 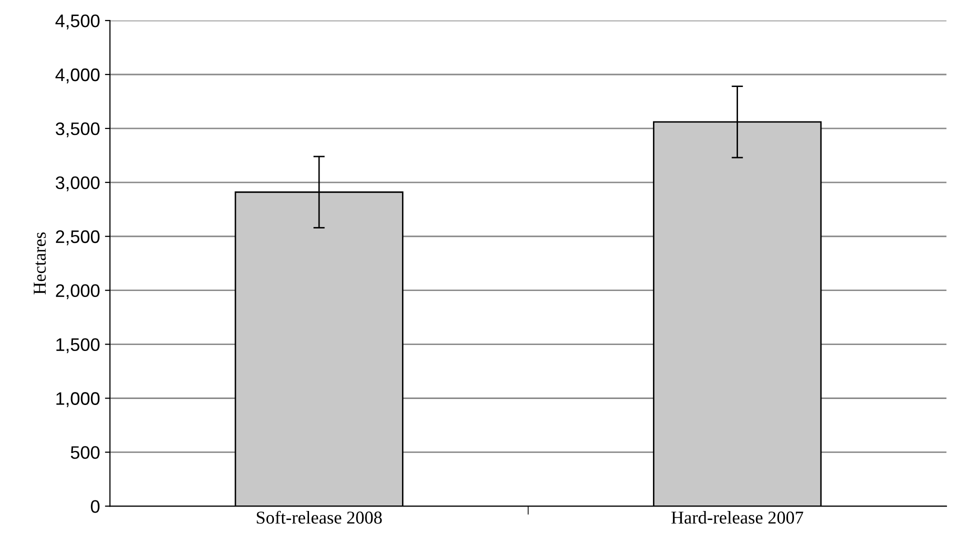 What do you see at coordinates (78, 292) in the screenshot?
I see `y-tick-label: 2,000` at bounding box center [78, 292].